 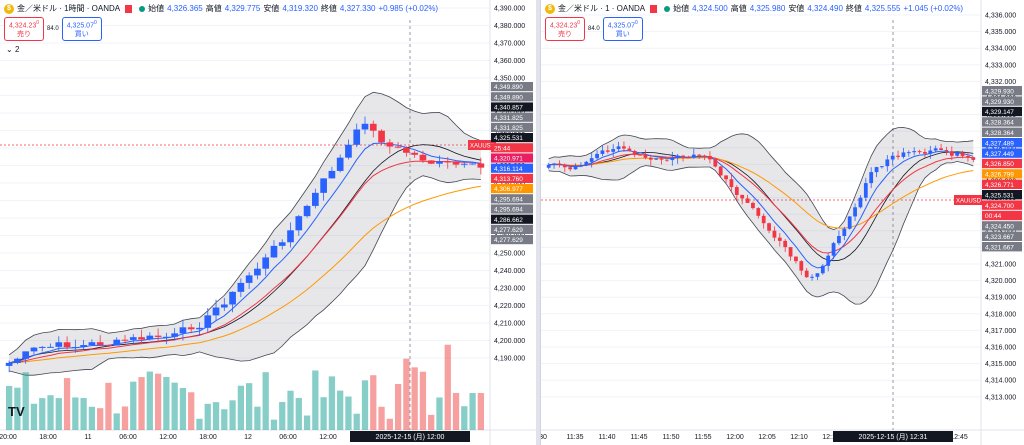 What do you see at coordinates (538, 222) in the screenshot?
I see `pane-divider` at bounding box center [538, 222].